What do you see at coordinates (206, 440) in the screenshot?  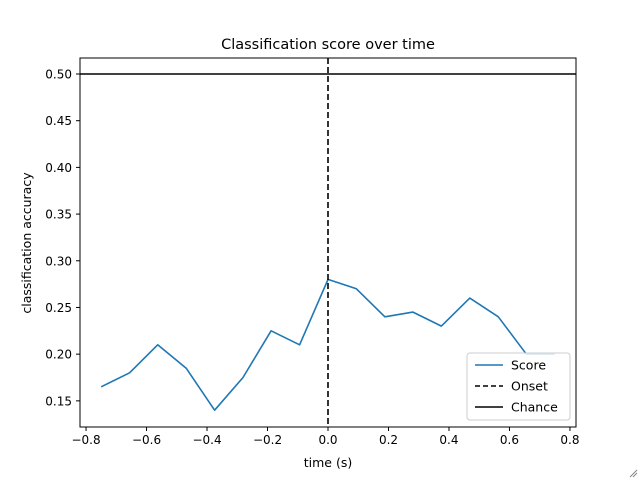 I see `x-tick-label: −0.4` at bounding box center [206, 440].